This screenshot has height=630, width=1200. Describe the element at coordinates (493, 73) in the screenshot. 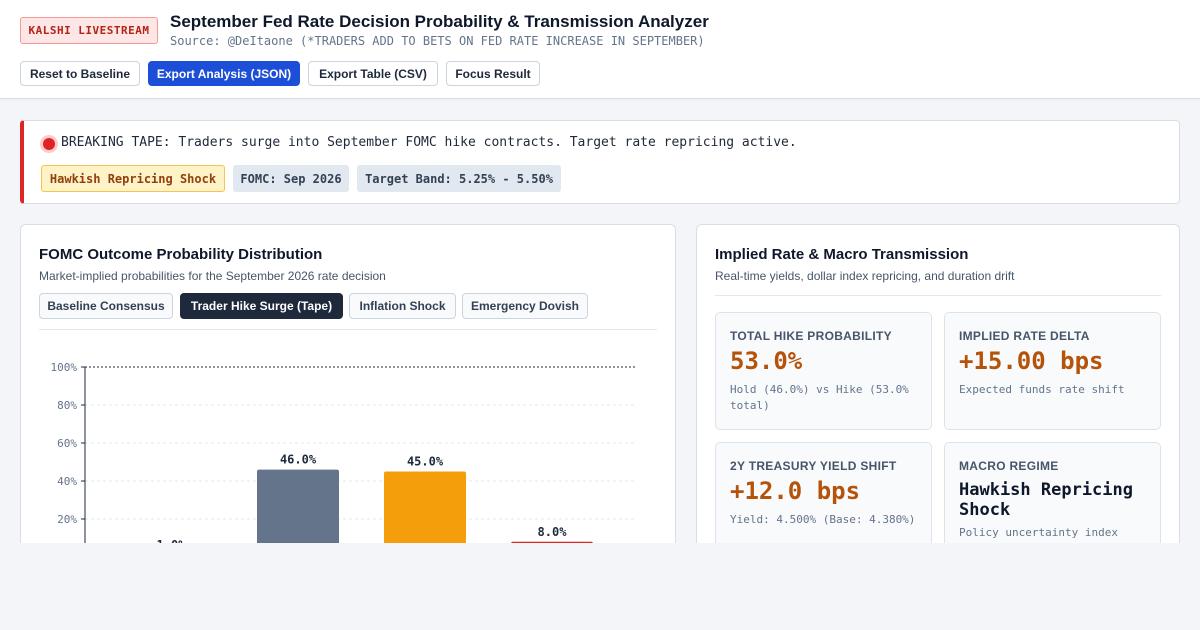

I see `focus-result-button: Focus Result` at that location.